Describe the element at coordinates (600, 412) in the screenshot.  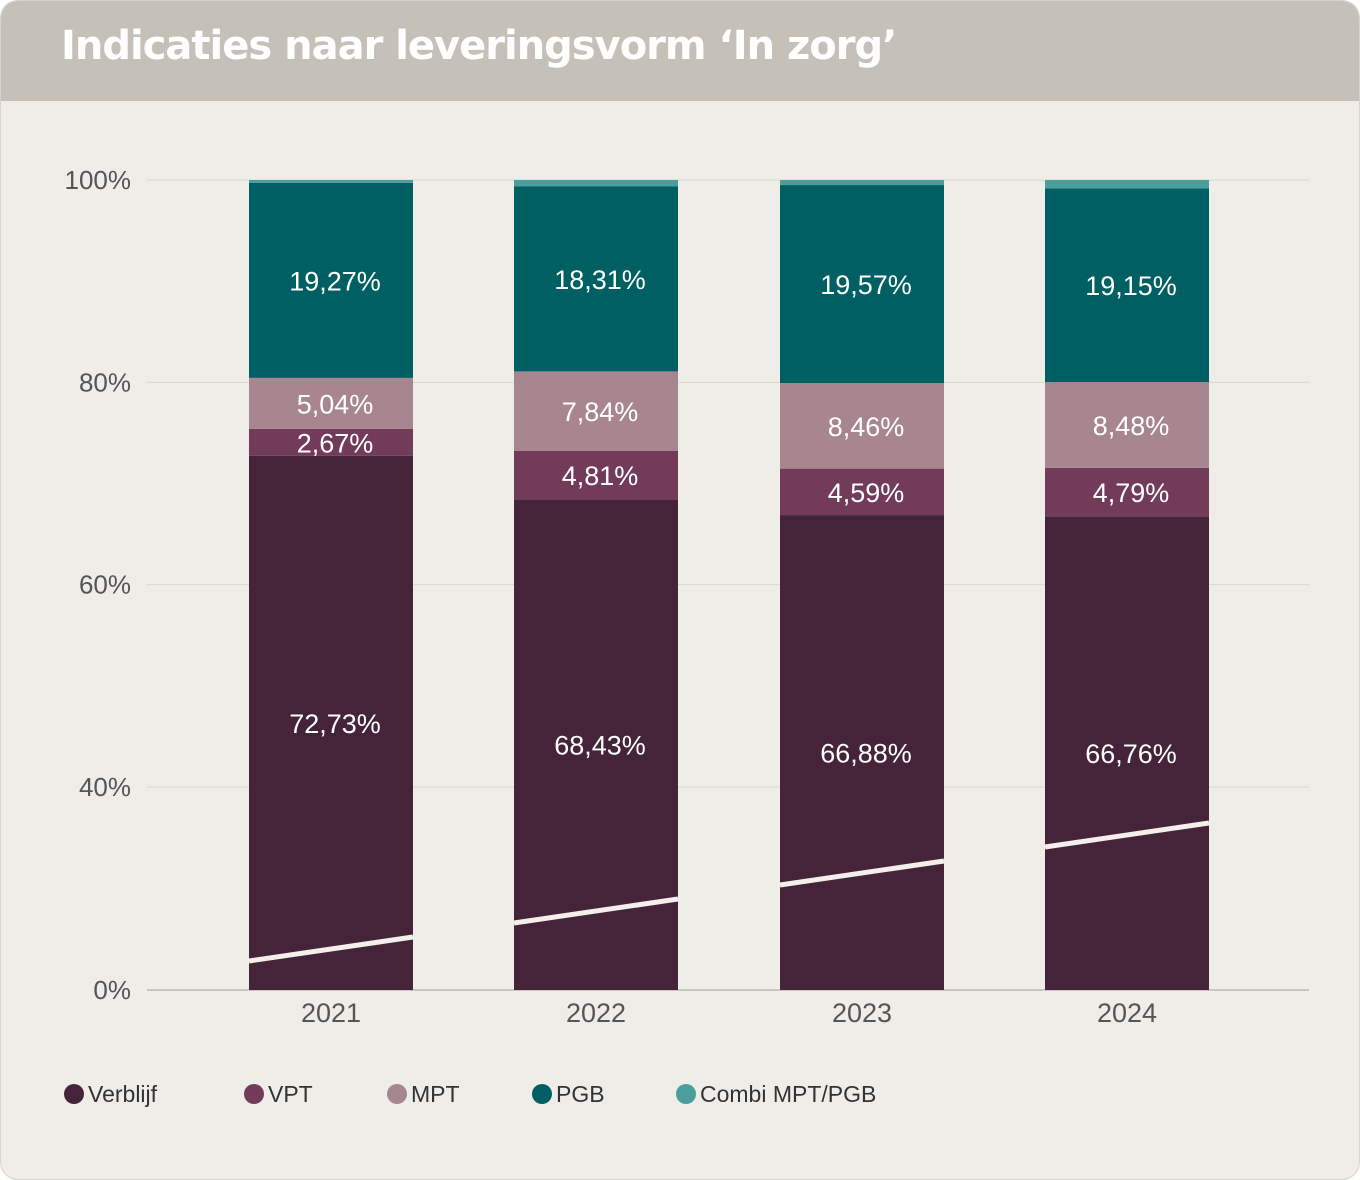
I see `data-label: 7,84%` at that location.